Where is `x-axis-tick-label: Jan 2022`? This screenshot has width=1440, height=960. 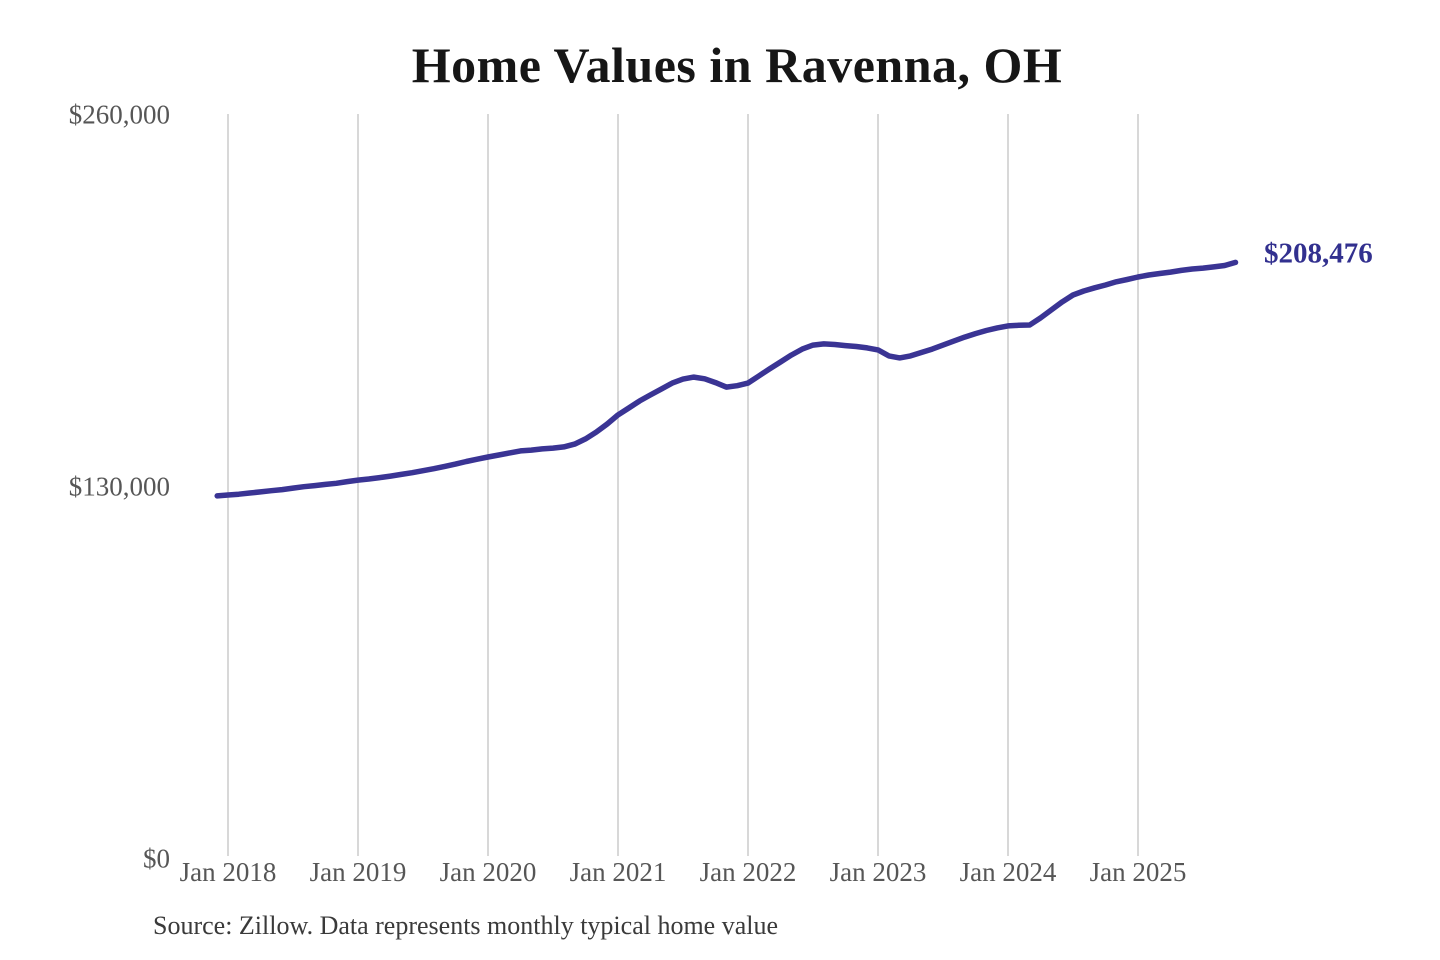
x-axis-tick-label: Jan 2022 is located at coordinates (748, 872).